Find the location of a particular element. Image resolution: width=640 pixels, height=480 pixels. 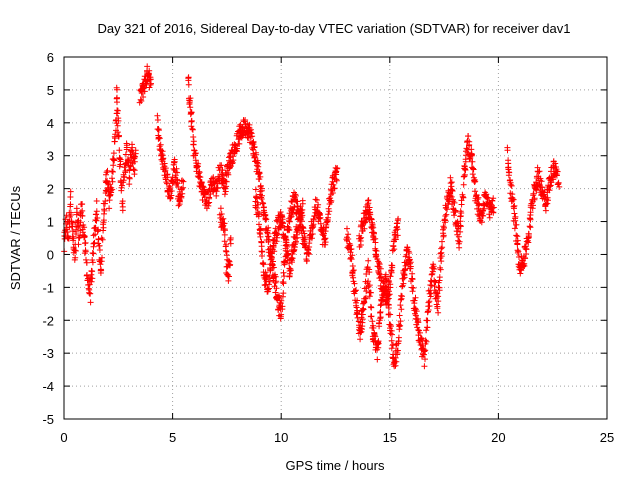

y-tick-label: 2 is located at coordinates (50, 189).